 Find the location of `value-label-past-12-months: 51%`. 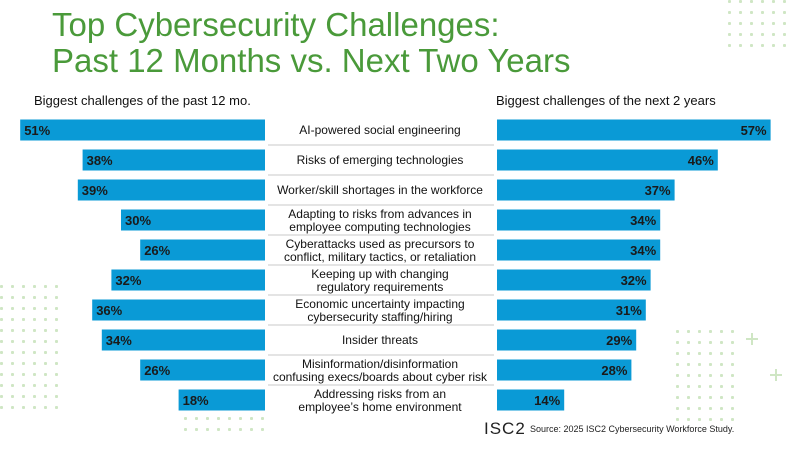

value-label-past-12-months: 51% is located at coordinates (37, 130).